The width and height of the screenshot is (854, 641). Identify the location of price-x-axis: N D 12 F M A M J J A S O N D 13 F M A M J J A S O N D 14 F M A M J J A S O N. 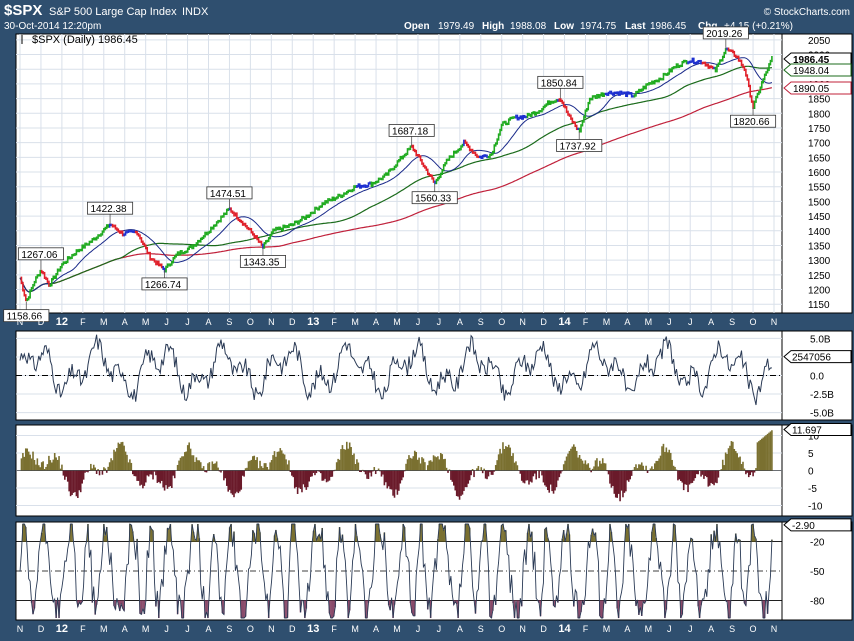
(397, 322).